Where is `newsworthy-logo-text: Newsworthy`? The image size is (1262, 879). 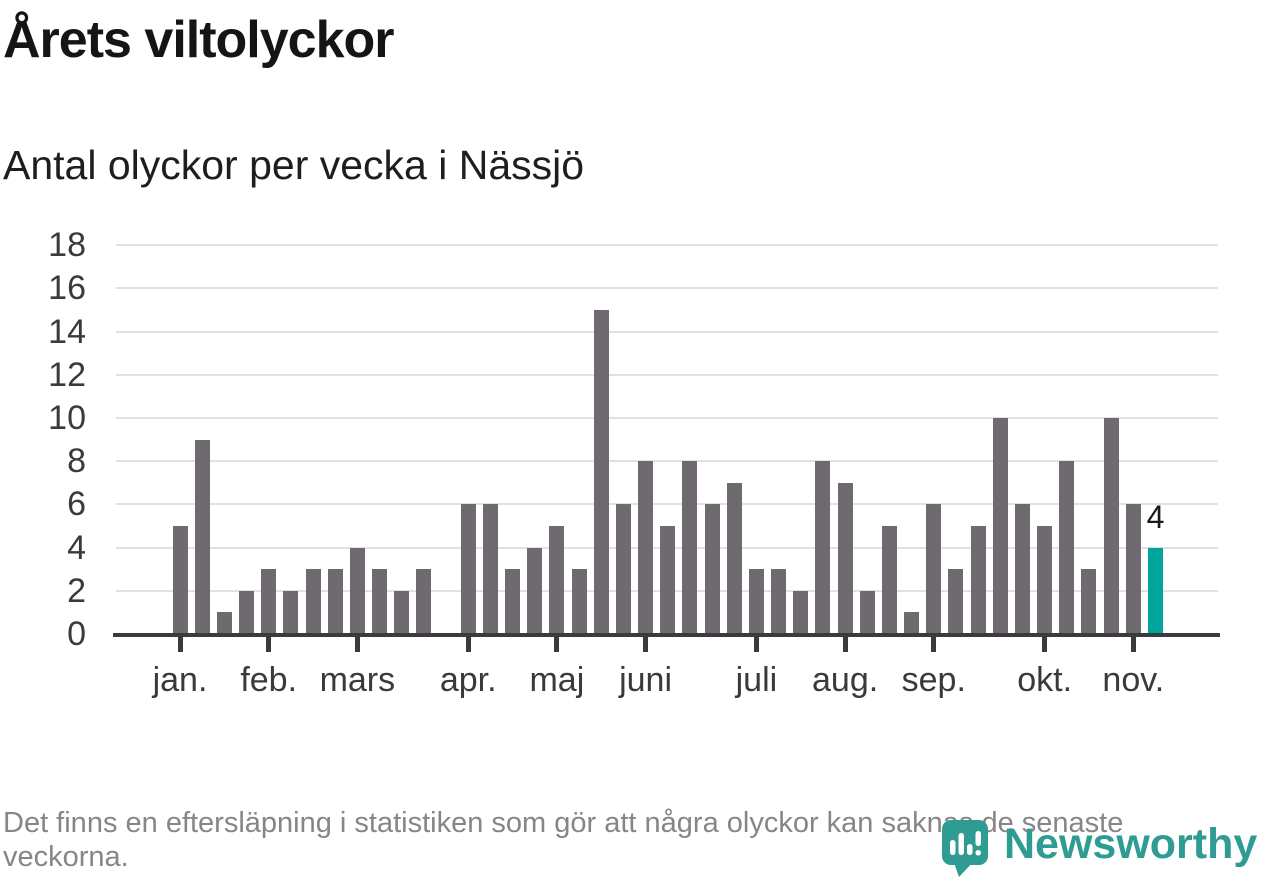
newsworthy-logo-text: Newsworthy is located at coordinates (1131, 844).